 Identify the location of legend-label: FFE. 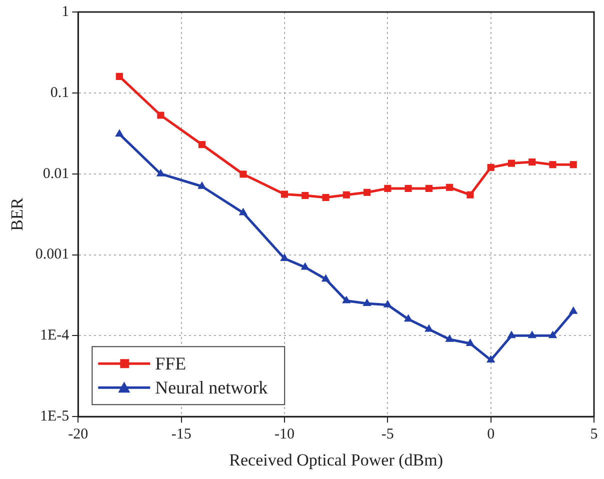
(170, 363).